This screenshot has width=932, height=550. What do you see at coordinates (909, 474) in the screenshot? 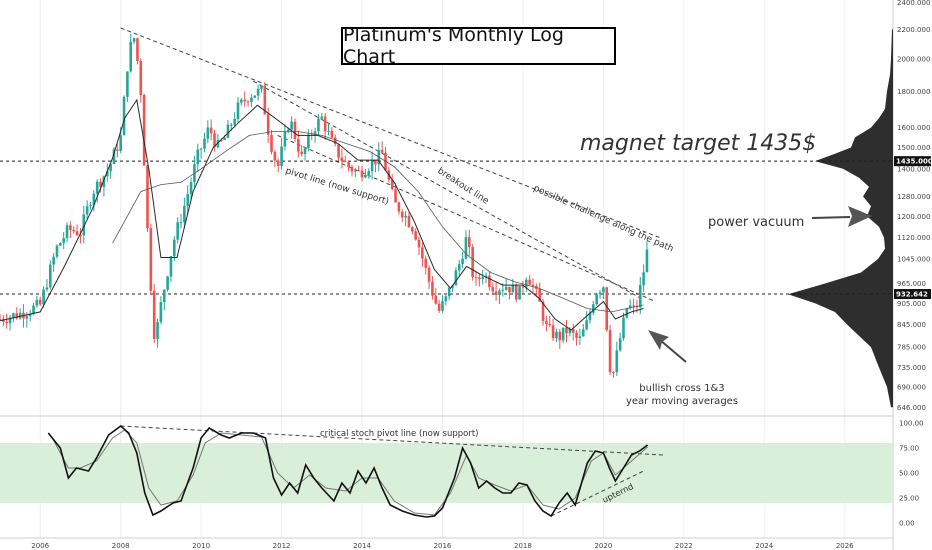
I see `stoch-y-tick-label: 50.00` at bounding box center [909, 474].